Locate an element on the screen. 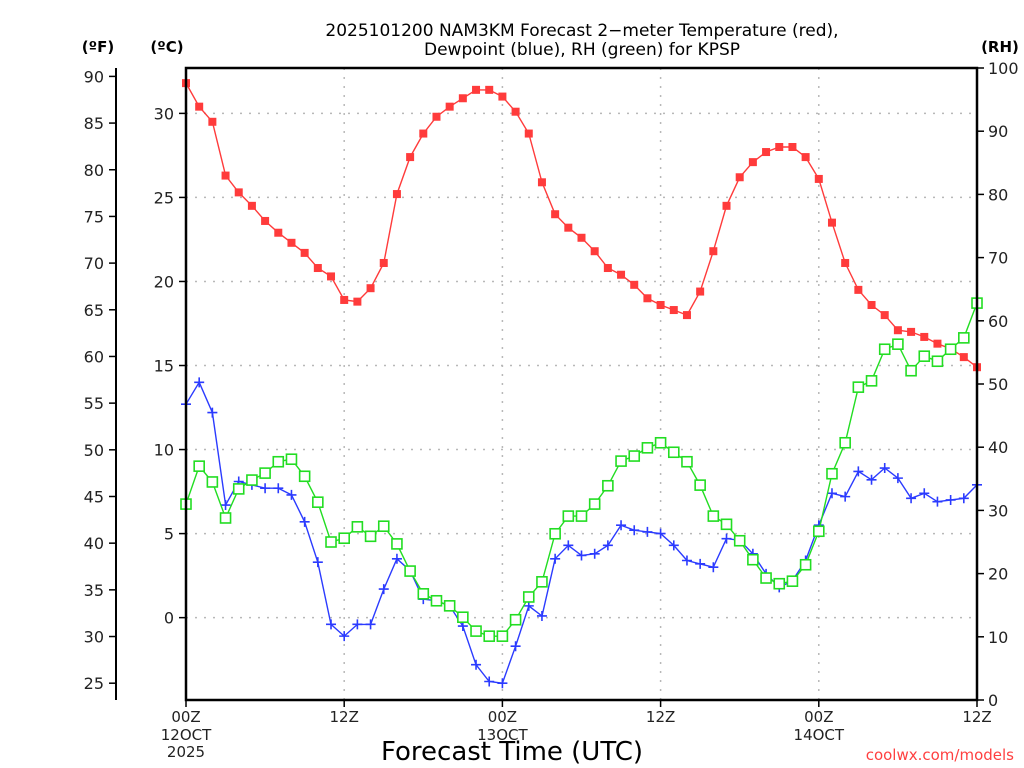 The width and height of the screenshot is (1024, 768). rh-tick-label: 50 is located at coordinates (998, 384).